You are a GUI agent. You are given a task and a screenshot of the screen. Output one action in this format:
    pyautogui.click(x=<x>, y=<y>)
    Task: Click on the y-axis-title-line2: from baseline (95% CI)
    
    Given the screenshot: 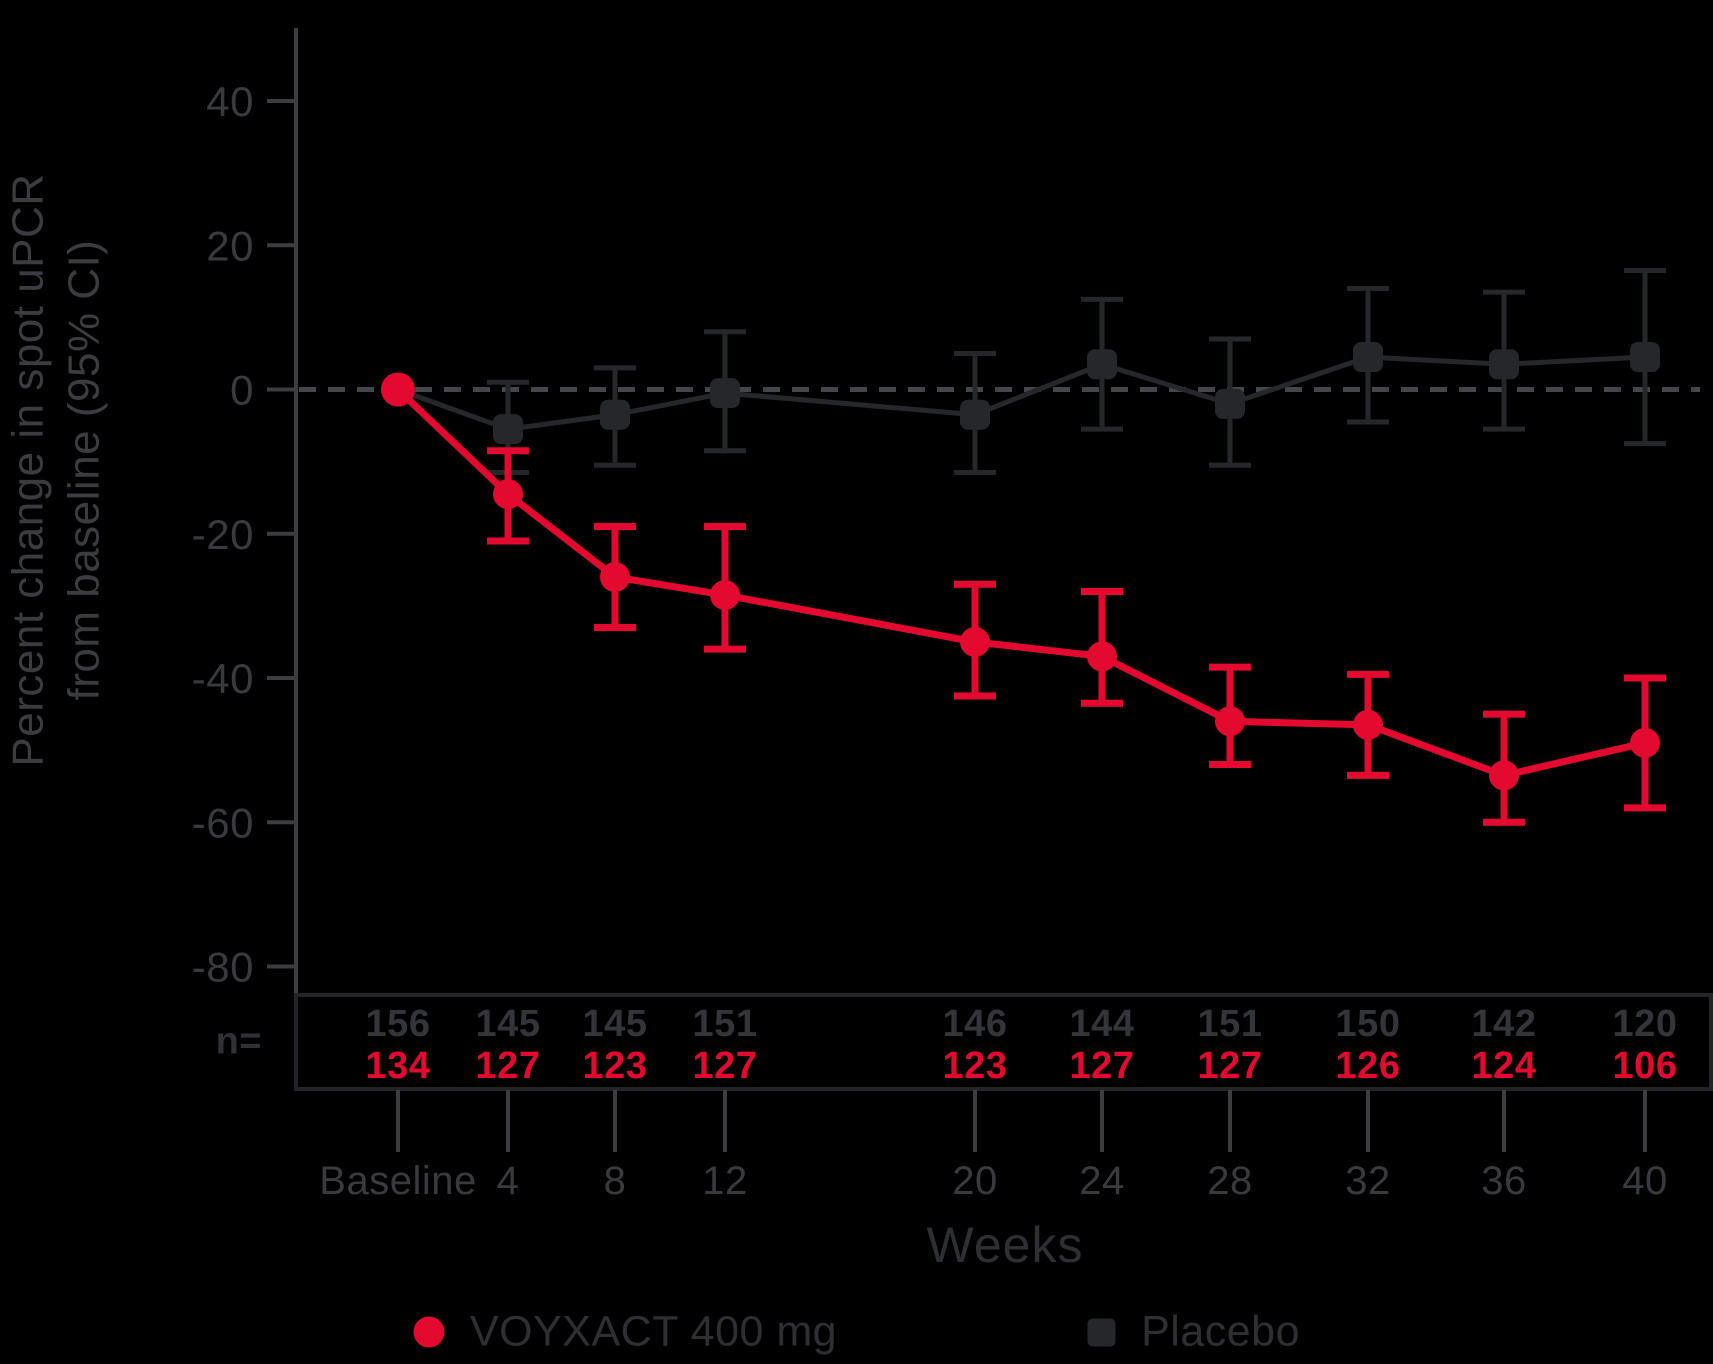 What is the action you would take?
    pyautogui.click(x=84, y=470)
    